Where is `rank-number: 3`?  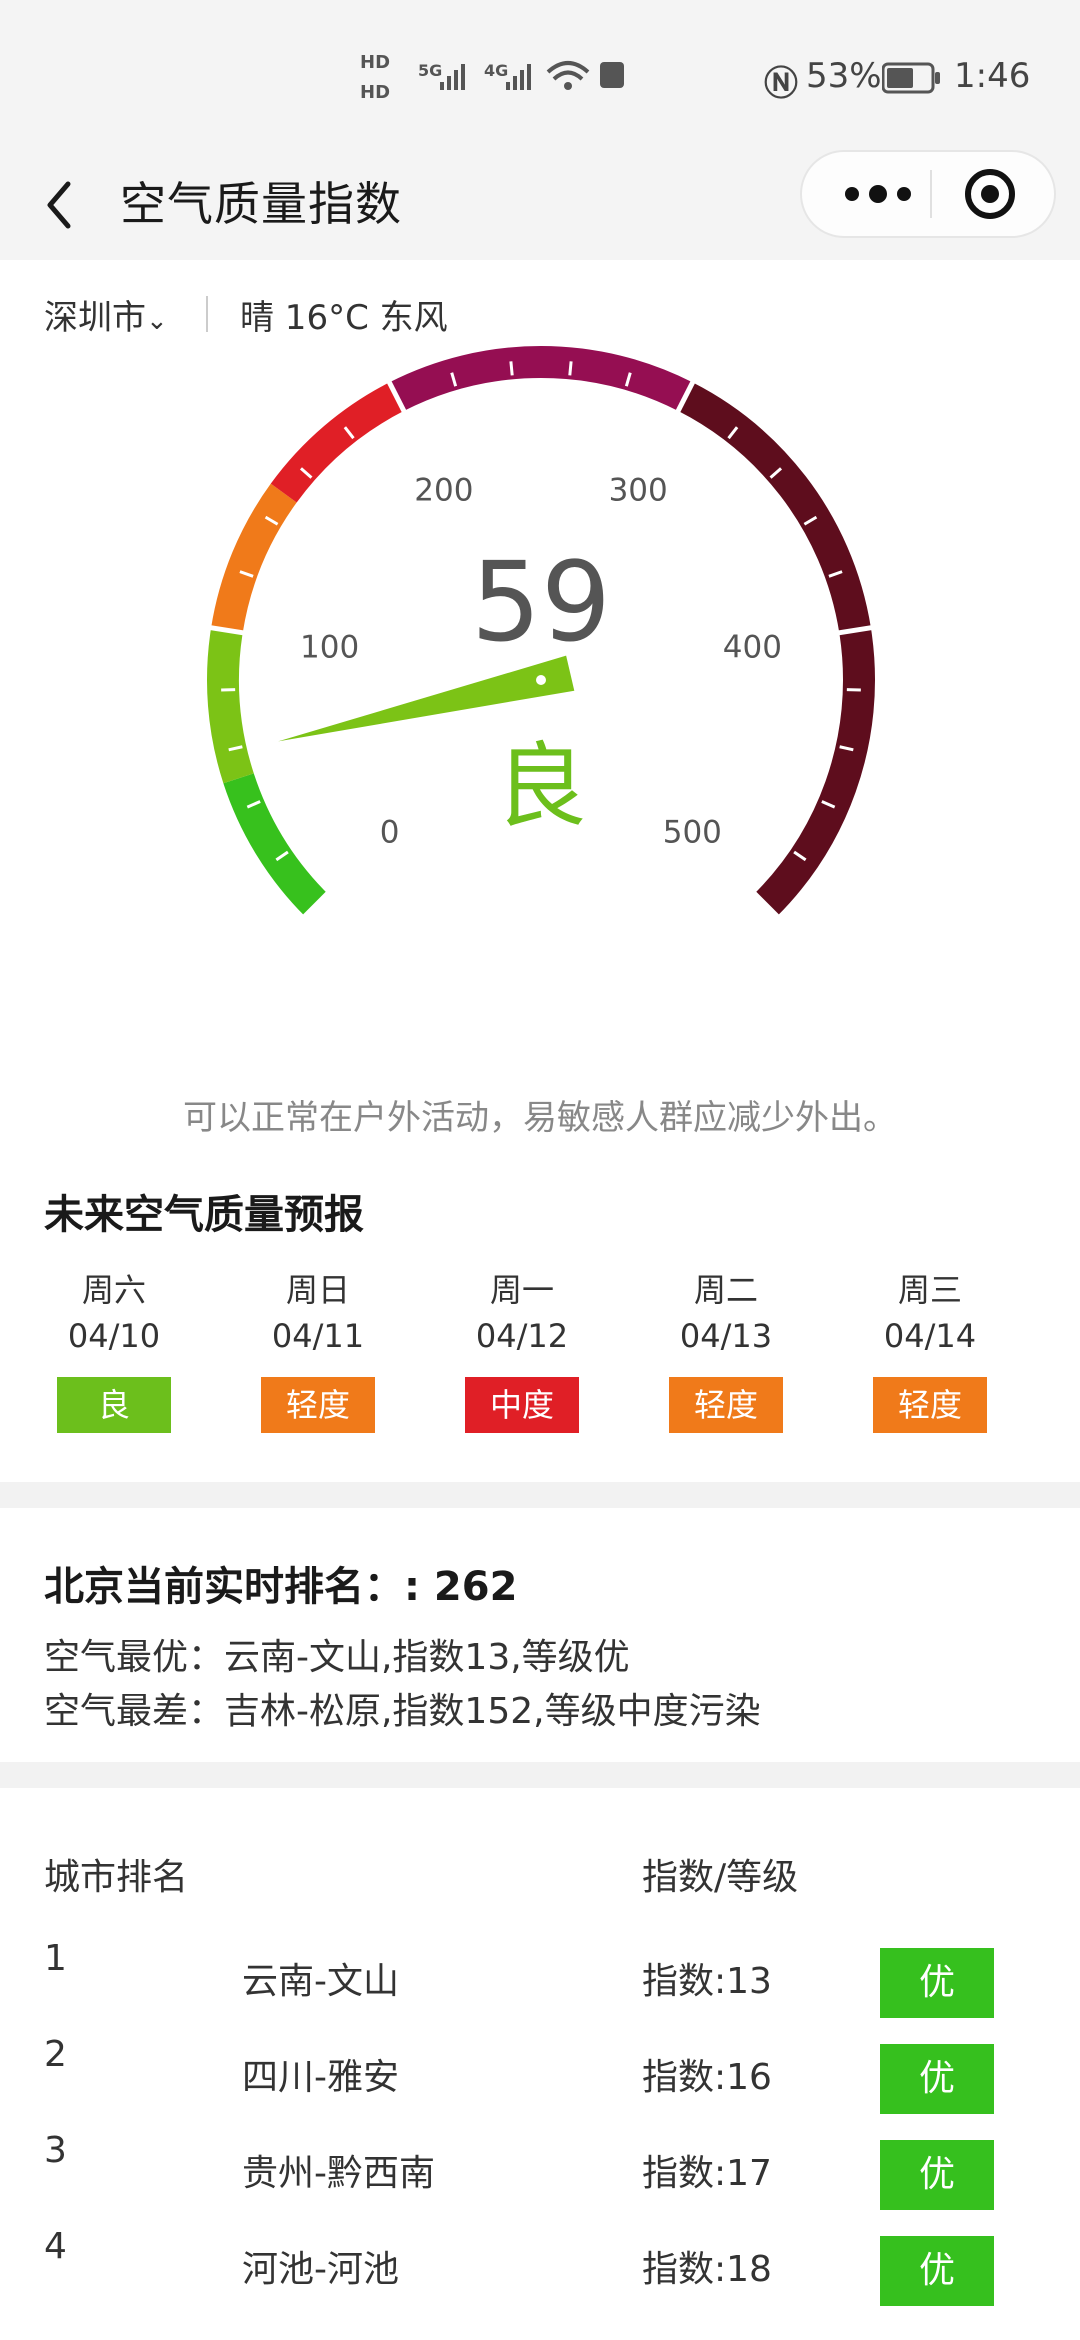
rank-number: 3 is located at coordinates (55, 2150).